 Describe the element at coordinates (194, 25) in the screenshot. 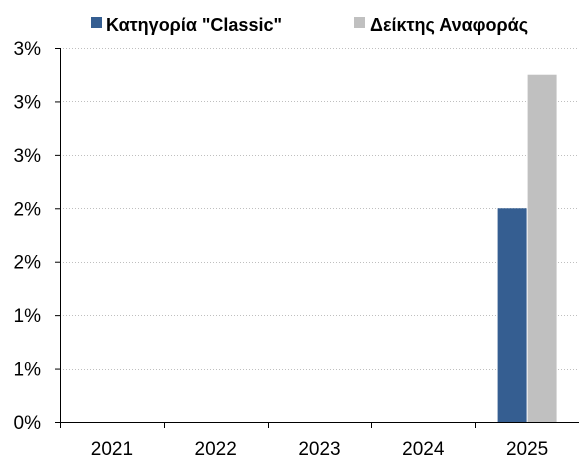

I see `legend-label-classic: Κατηγορία "Classic"` at that location.